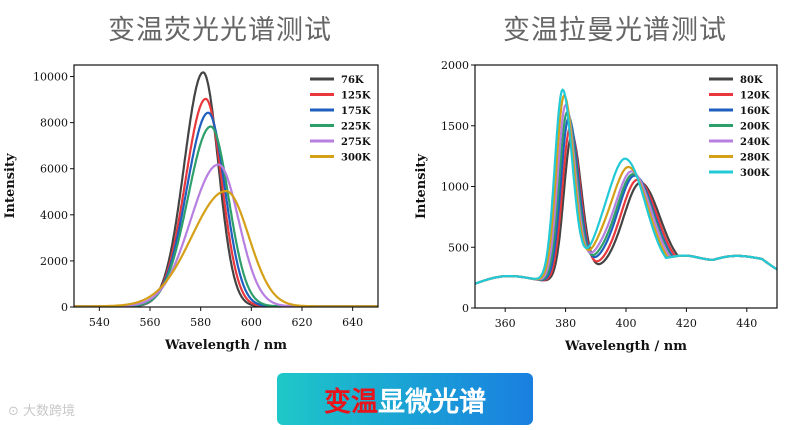 The image size is (792, 430). What do you see at coordinates (356, 111) in the screenshot?
I see `legend-label-175K: 175K` at bounding box center [356, 111].